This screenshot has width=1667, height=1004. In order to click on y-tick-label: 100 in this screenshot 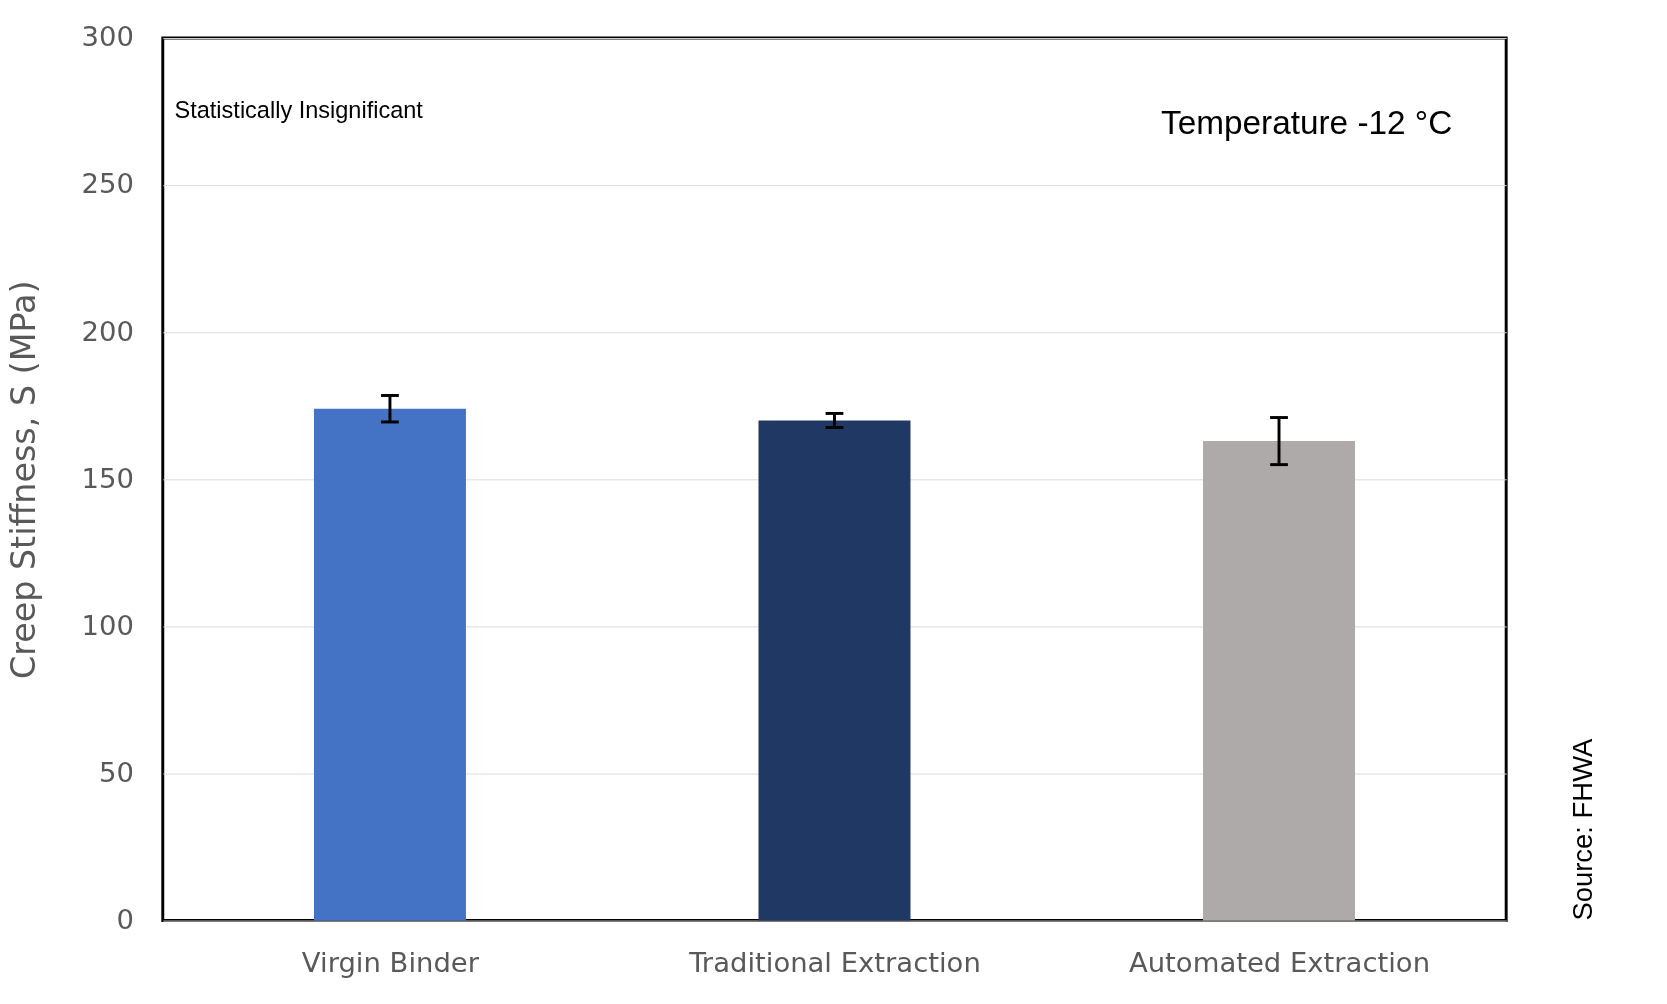, I will do `click(107, 625)`.